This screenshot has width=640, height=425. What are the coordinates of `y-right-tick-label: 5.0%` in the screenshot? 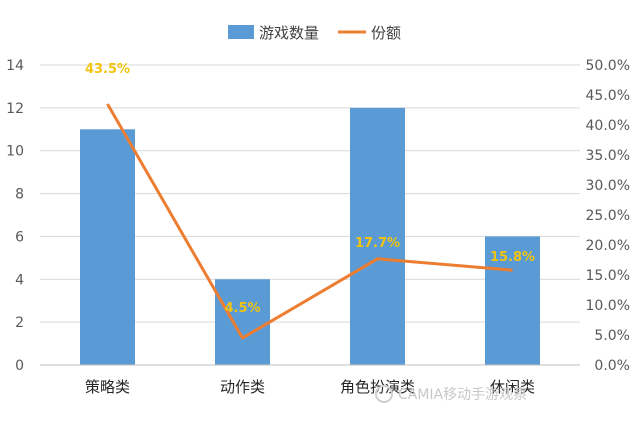 It's located at (612, 336).